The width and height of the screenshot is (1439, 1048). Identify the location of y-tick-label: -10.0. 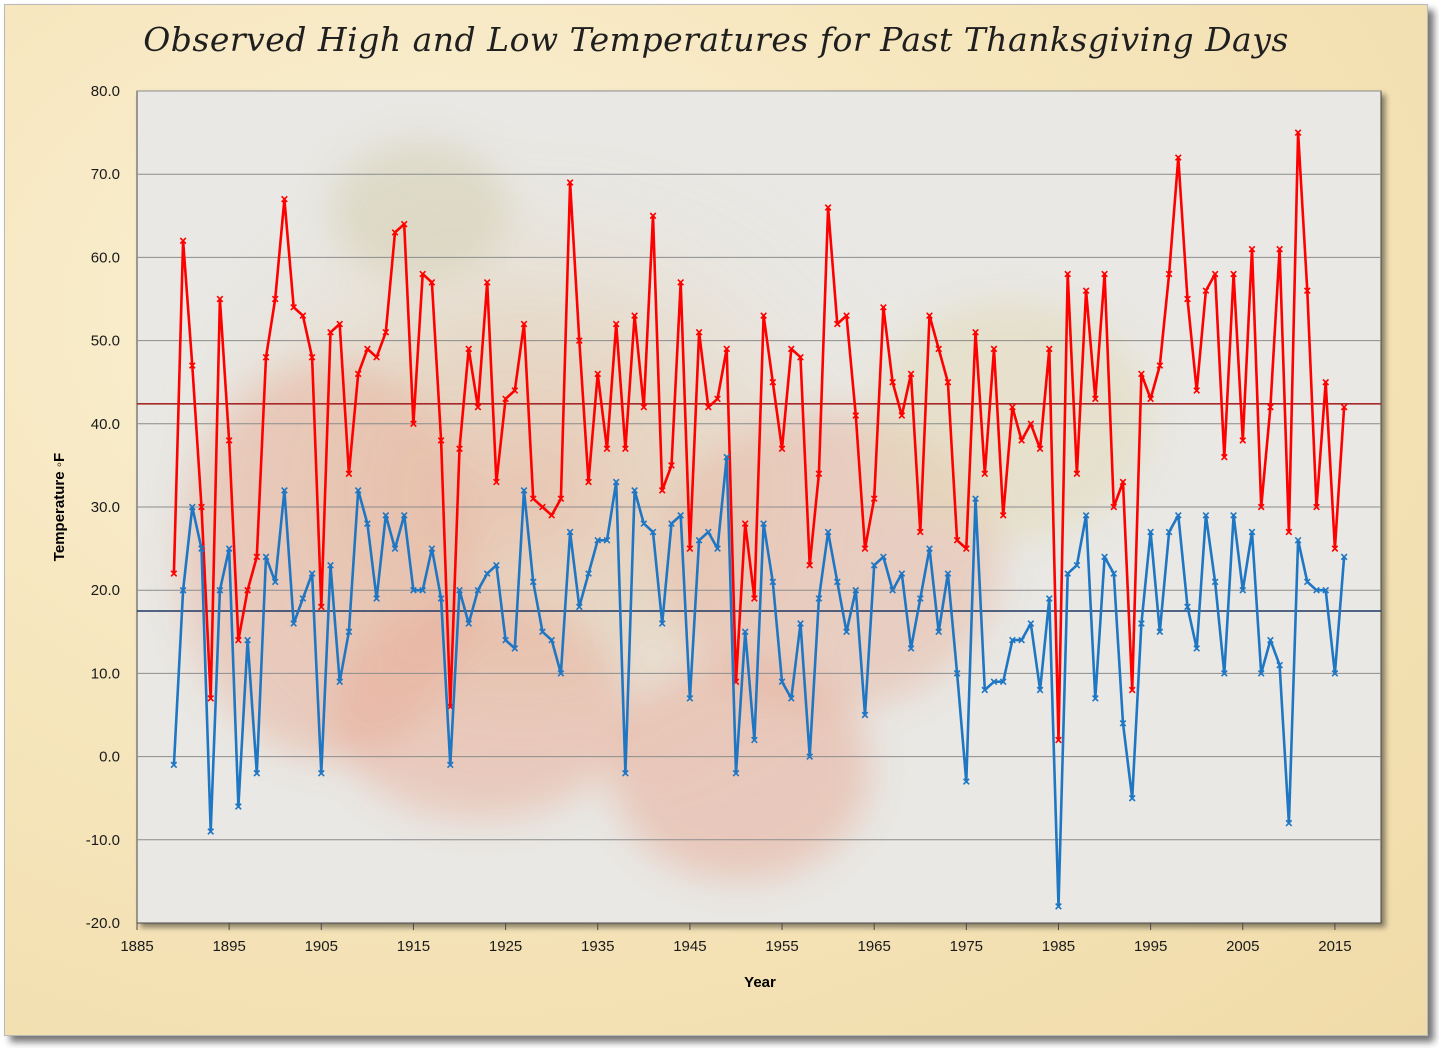
(103, 840).